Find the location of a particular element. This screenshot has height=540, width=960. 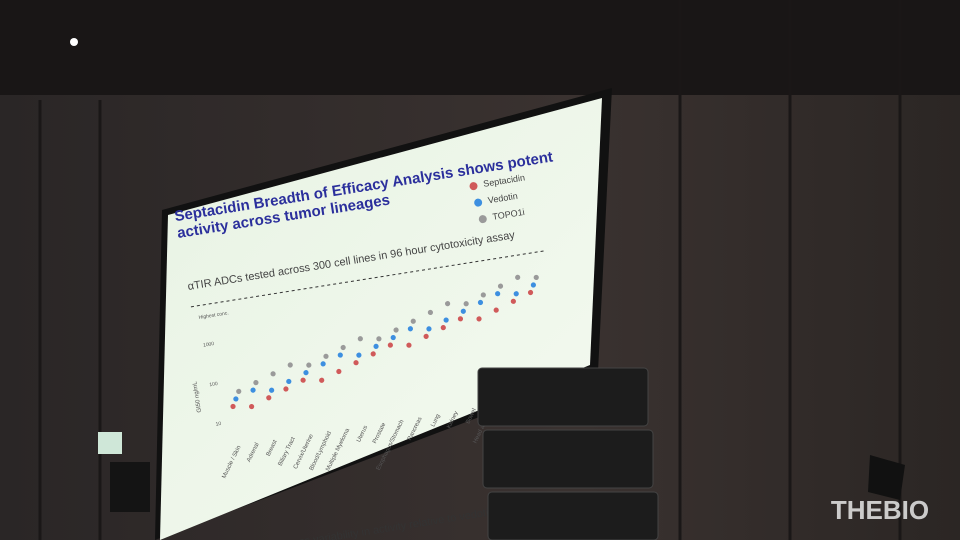

exit-sign is located at coordinates (110, 443).